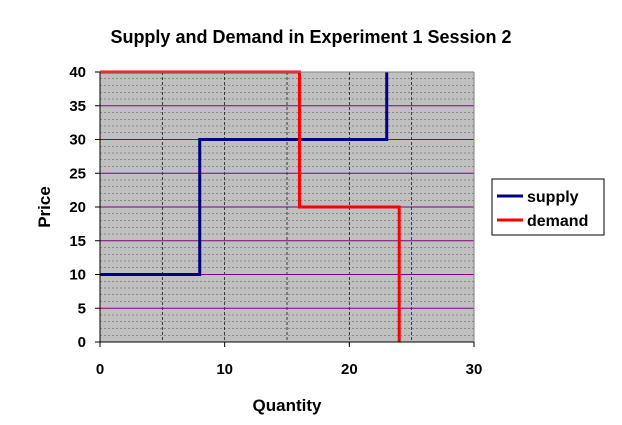 The width and height of the screenshot is (622, 425). What do you see at coordinates (289, 360) in the screenshot?
I see `x-tick-labels: 0 10 20 30` at bounding box center [289, 360].